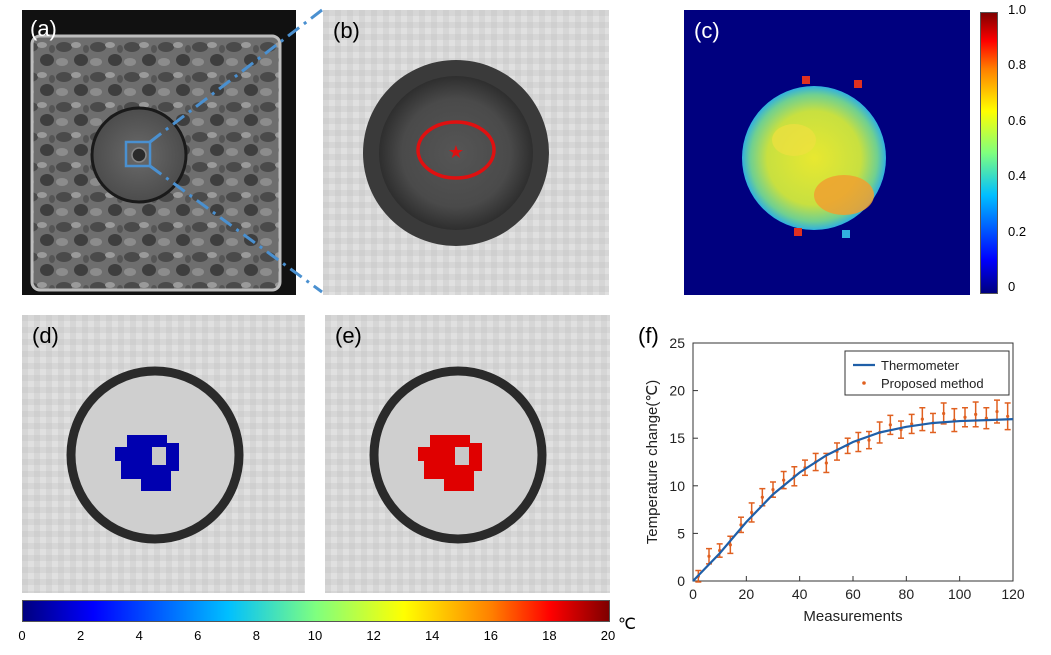  Describe the element at coordinates (852, 616) in the screenshot. I see `x-axis-label: Measurements` at that location.